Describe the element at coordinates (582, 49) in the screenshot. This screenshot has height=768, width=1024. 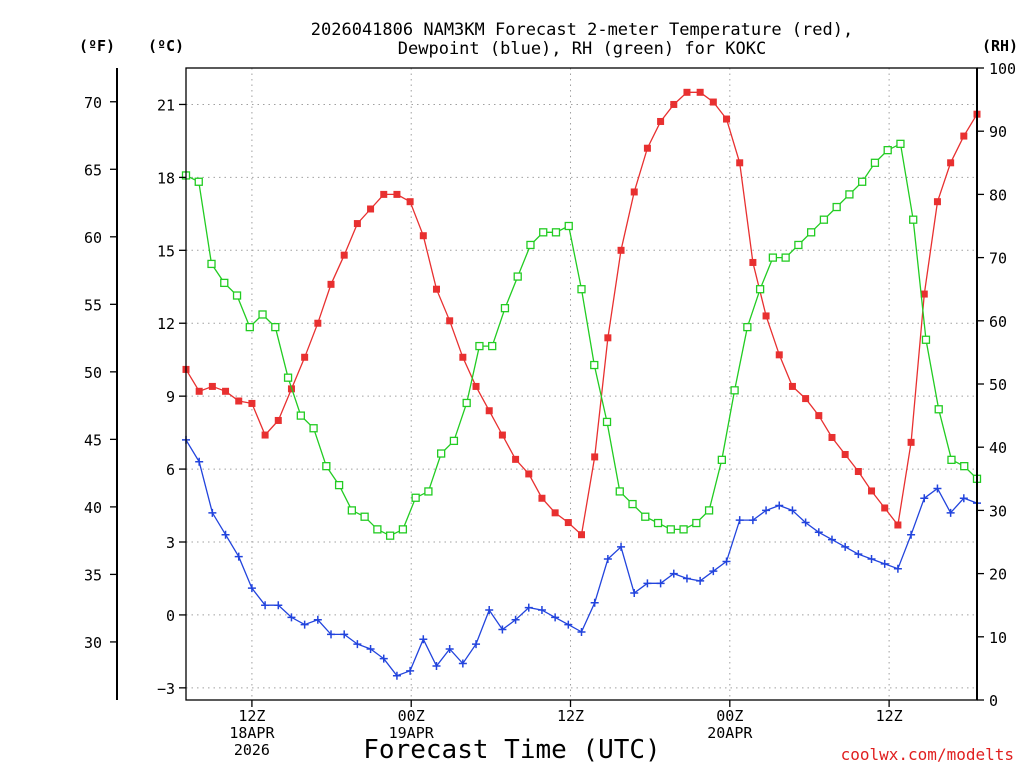
I see `title-line-2: Dewpoint (blue), RH (green) for KOKC` at that location.